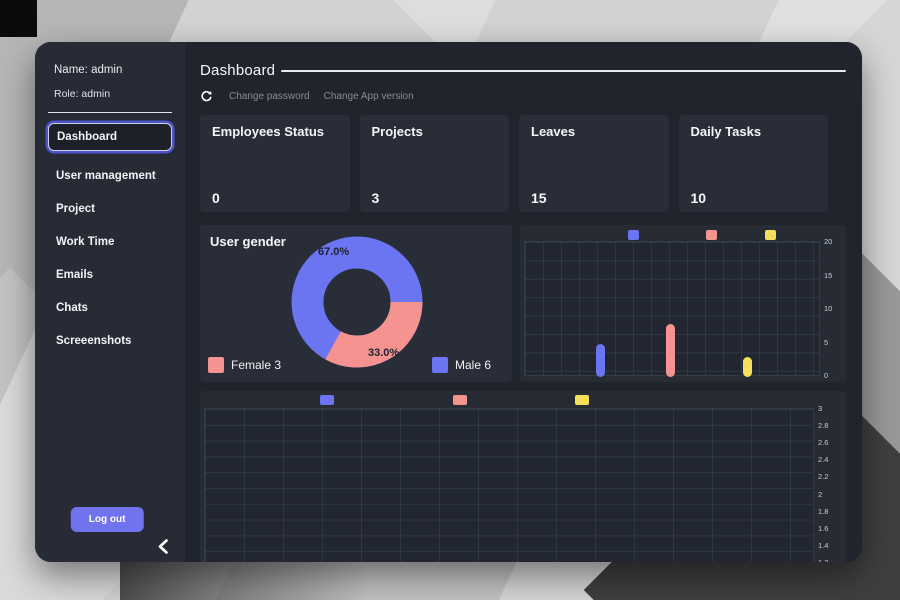 Image resolution: width=900 pixels, height=600 pixels. I want to click on y-axis-tick: 1.8, so click(823, 511).